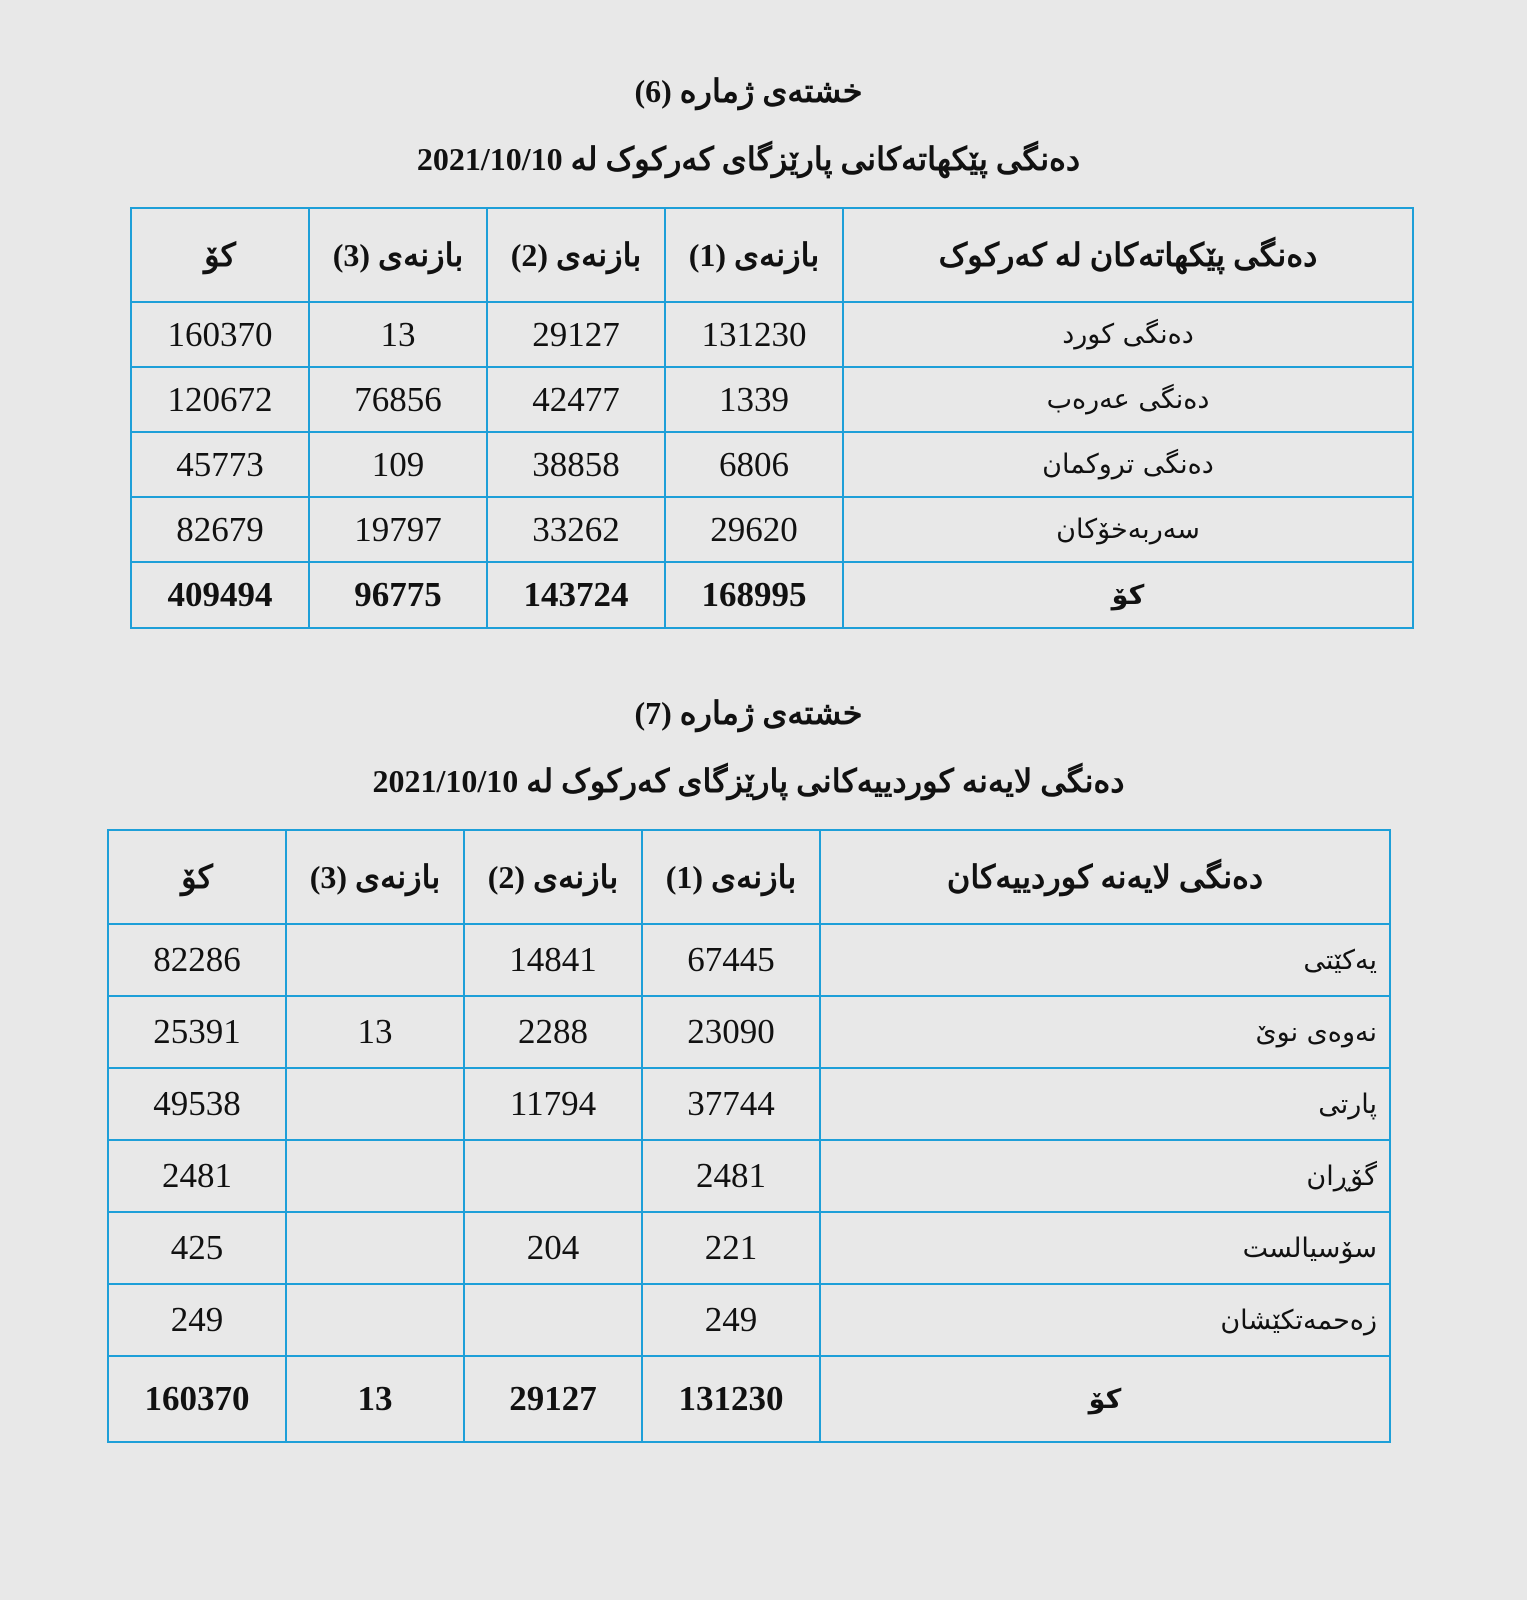  Describe the element at coordinates (197, 1032) in the screenshot. I see `cell-value: 25391` at that location.